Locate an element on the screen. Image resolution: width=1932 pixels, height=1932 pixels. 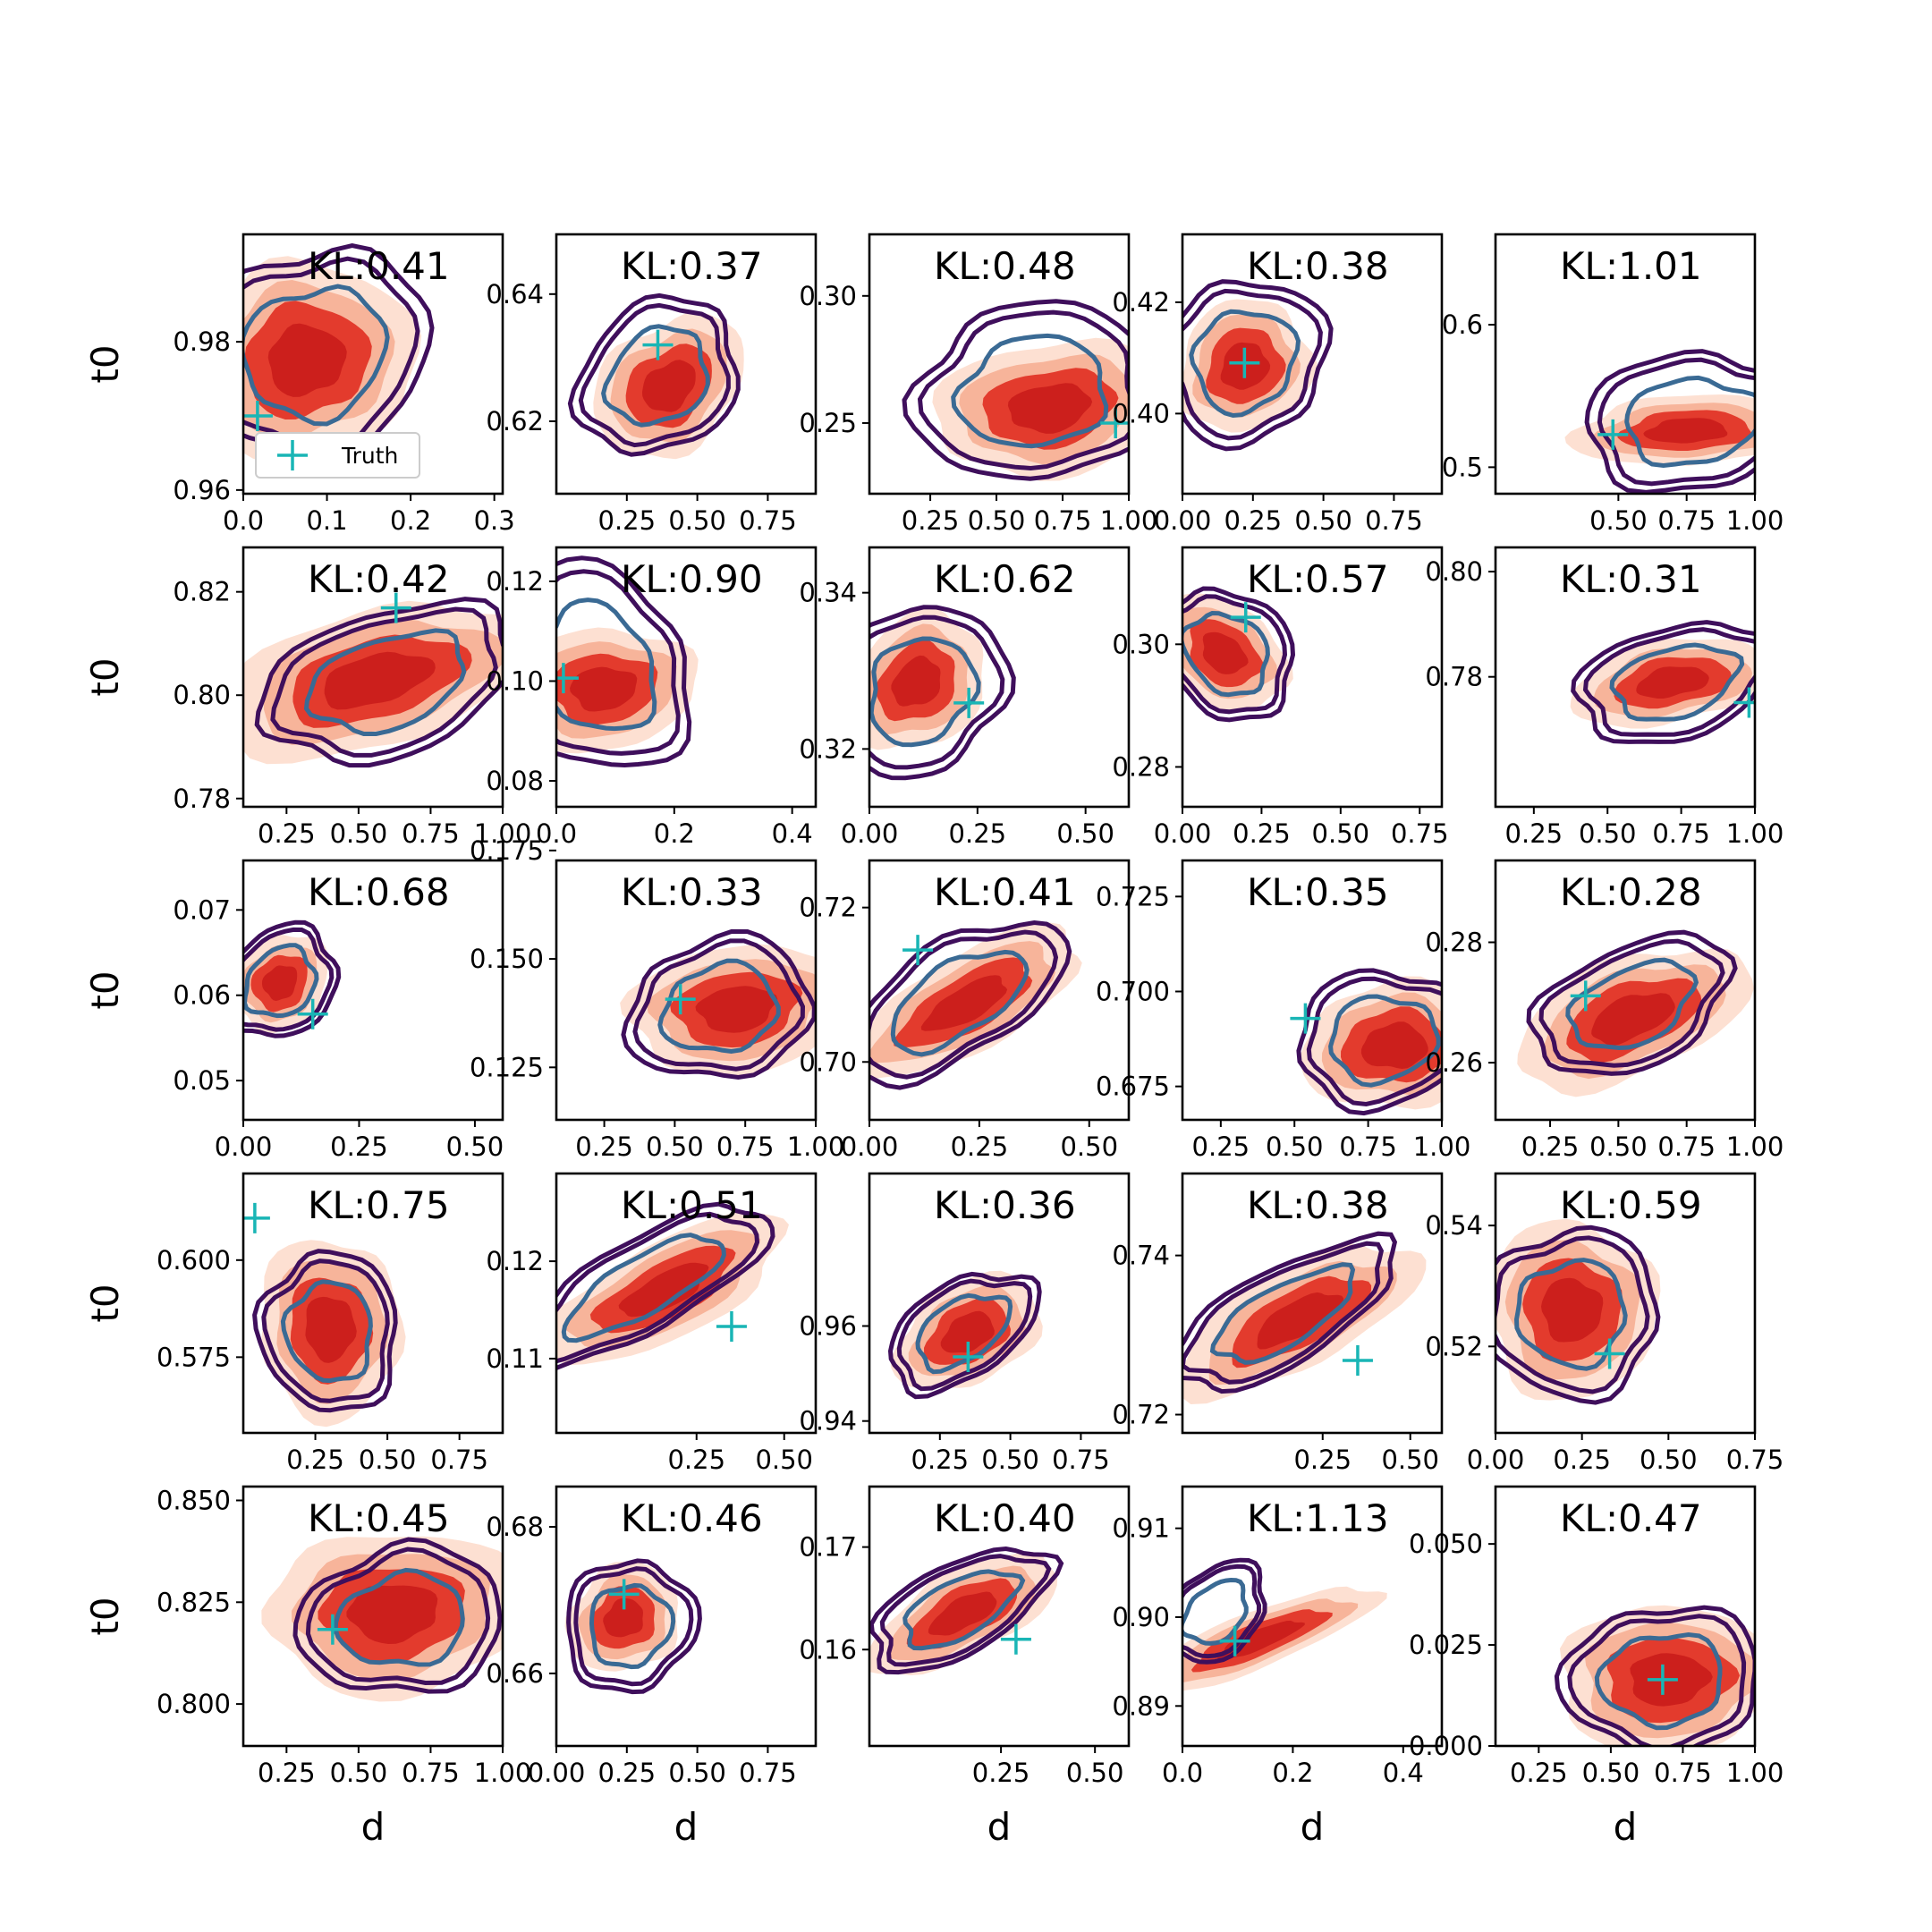
legend-truth-marker is located at coordinates (292, 455).